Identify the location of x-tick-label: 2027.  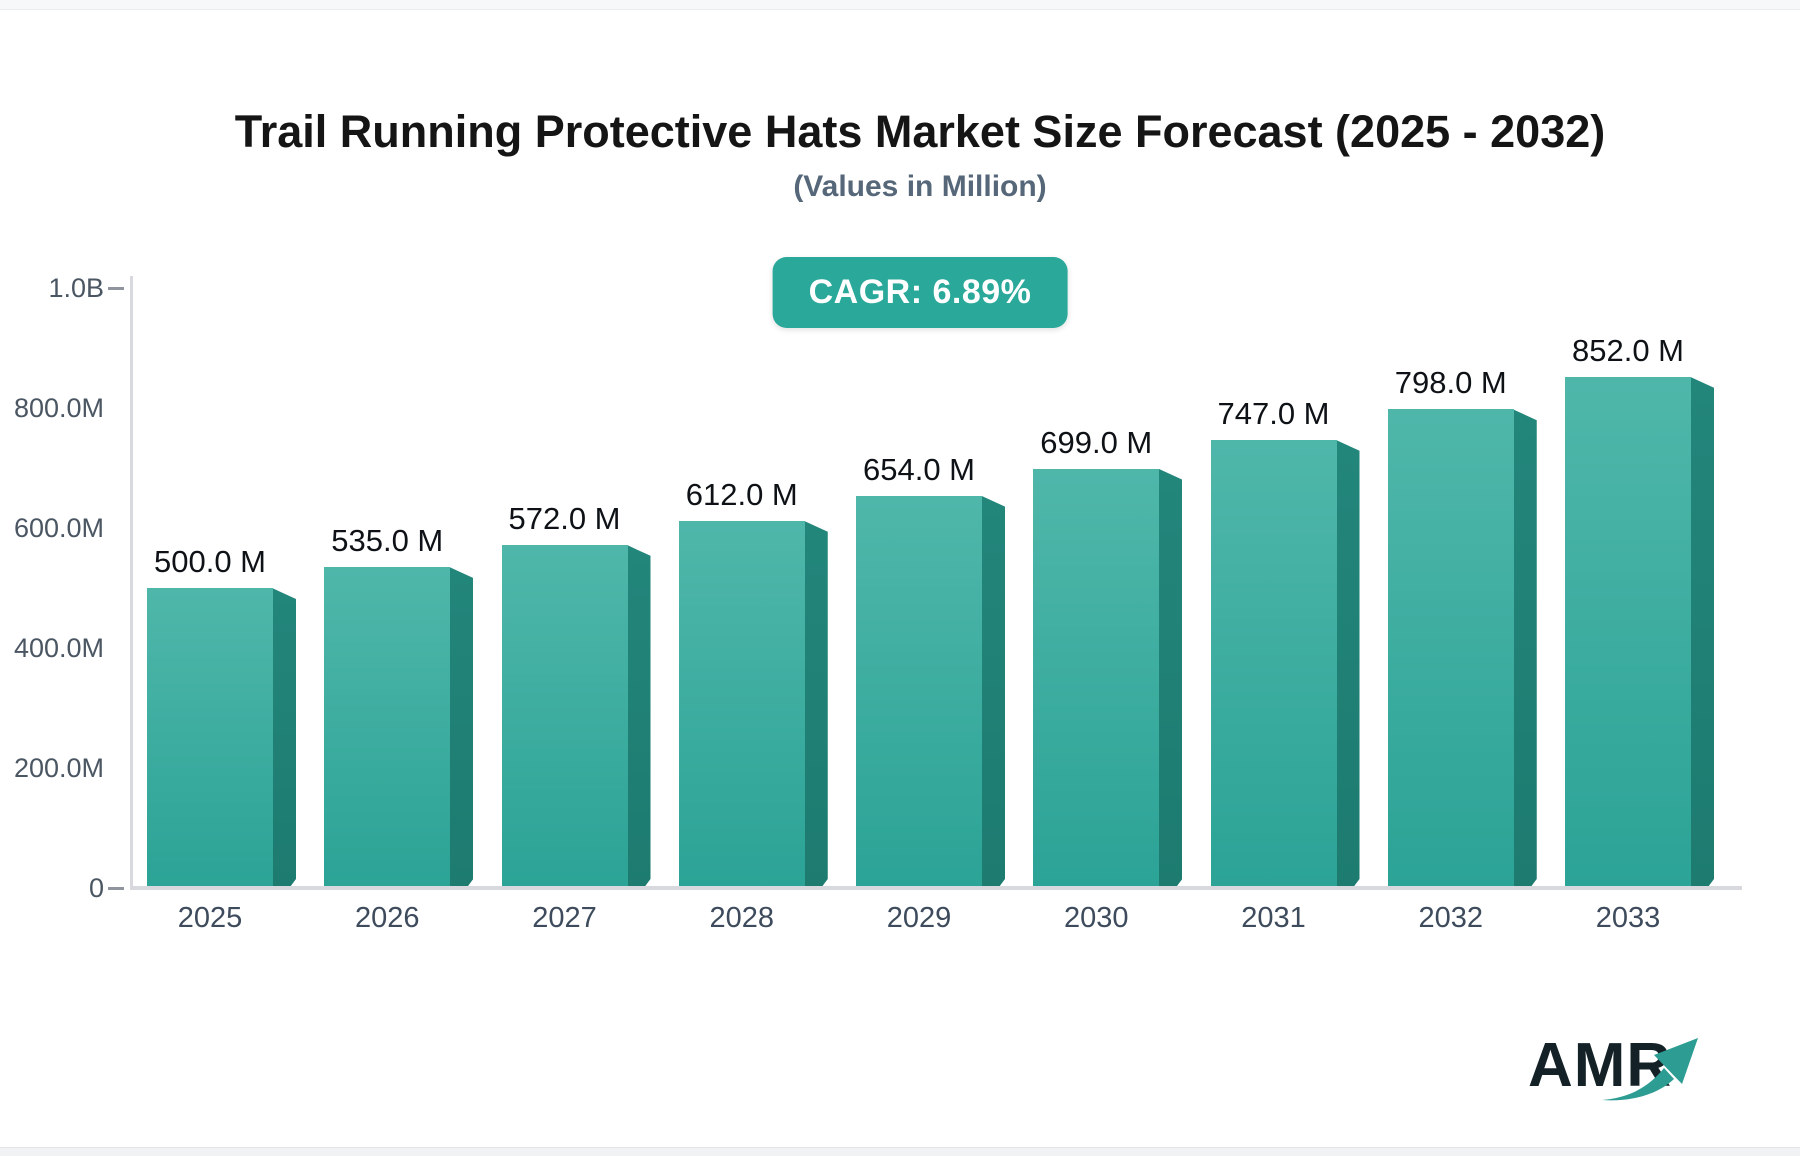
(564, 918).